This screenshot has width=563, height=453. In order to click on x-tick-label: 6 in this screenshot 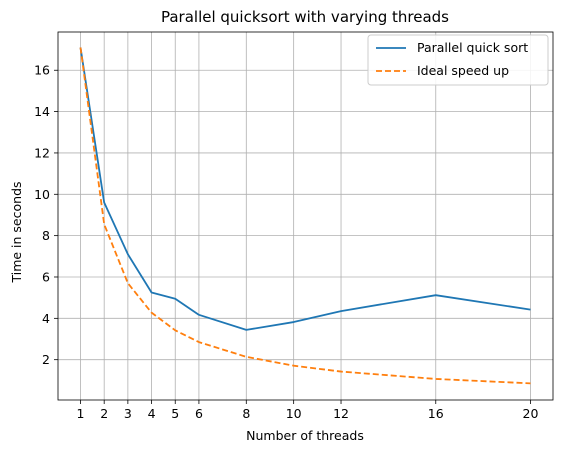, I will do `click(199, 413)`.